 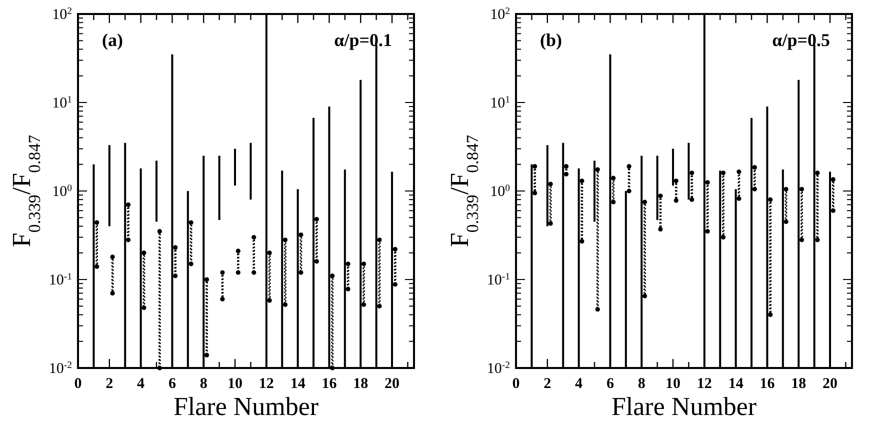 I want to click on annotation: (a), so click(x=112, y=40).